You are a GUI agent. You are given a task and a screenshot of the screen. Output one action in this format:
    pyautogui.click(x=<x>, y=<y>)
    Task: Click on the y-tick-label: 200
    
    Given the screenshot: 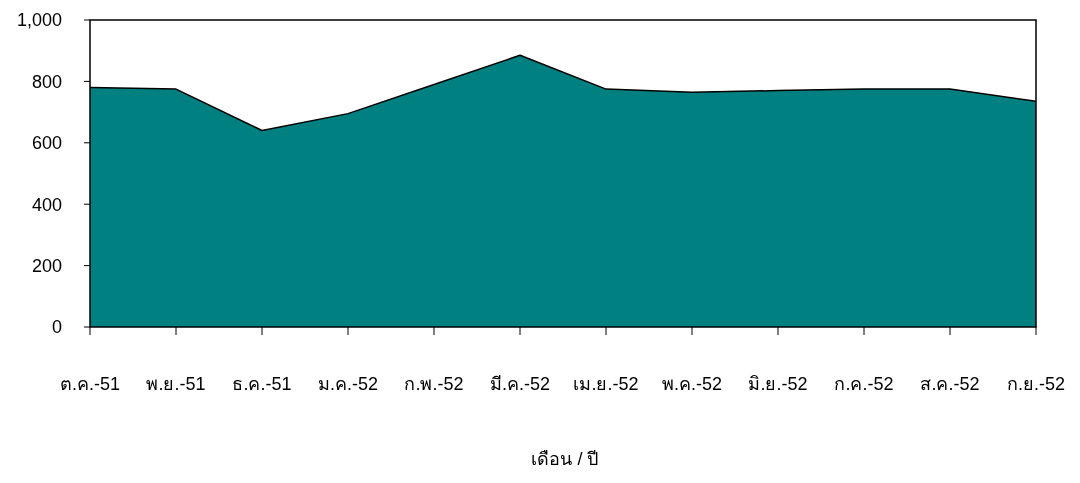 What is the action you would take?
    pyautogui.click(x=46, y=265)
    